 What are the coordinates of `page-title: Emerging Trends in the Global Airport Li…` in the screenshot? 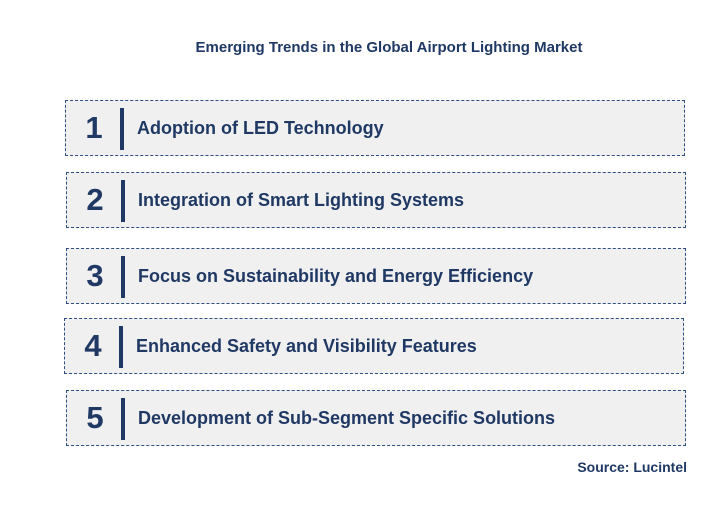 It's located at (389, 47).